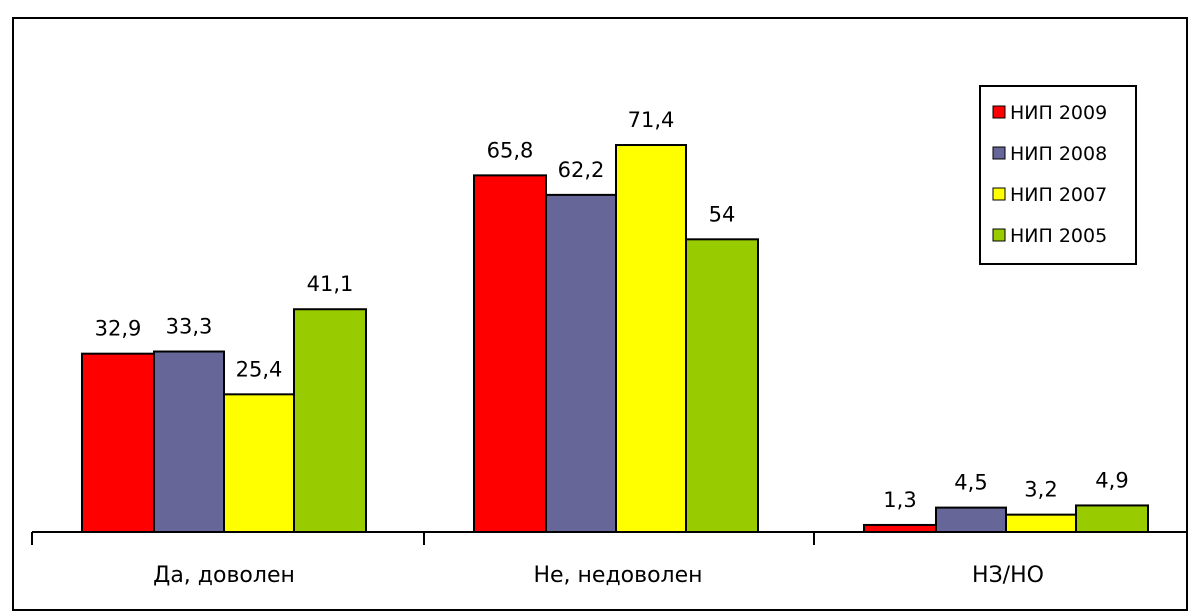  Describe the element at coordinates (330, 284) in the screenshot. I see `data-label: 41,1` at that location.